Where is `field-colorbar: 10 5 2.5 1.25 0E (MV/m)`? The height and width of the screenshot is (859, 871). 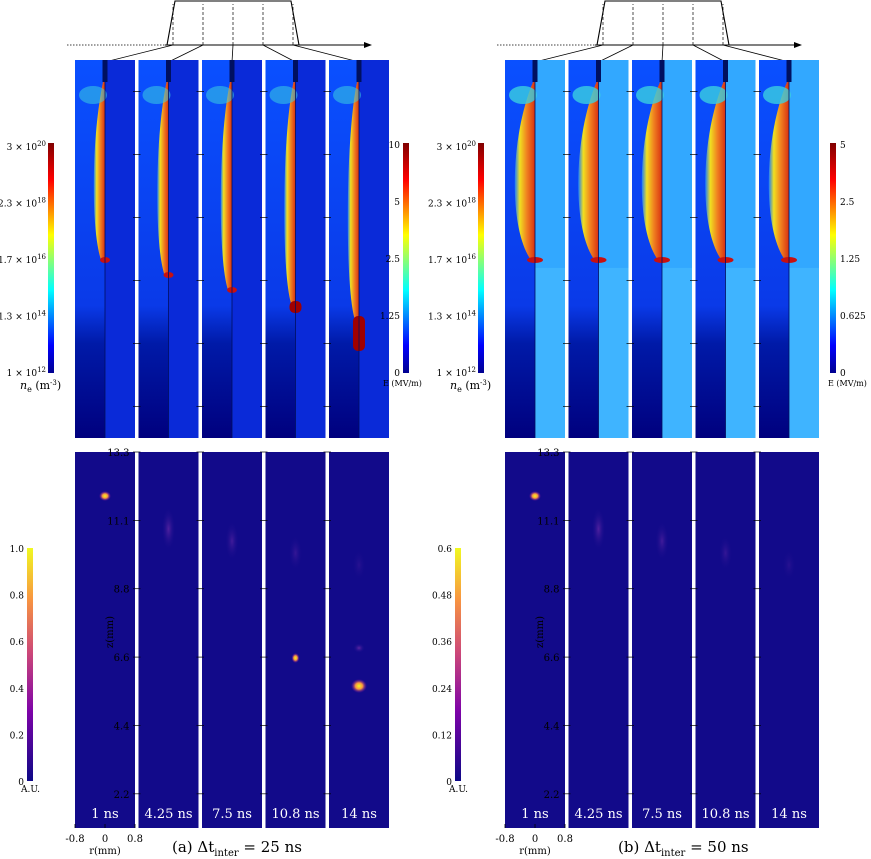 field-colorbar: 10 5 2.5 1.25 0E (MV/m) is located at coordinates (401, 264).